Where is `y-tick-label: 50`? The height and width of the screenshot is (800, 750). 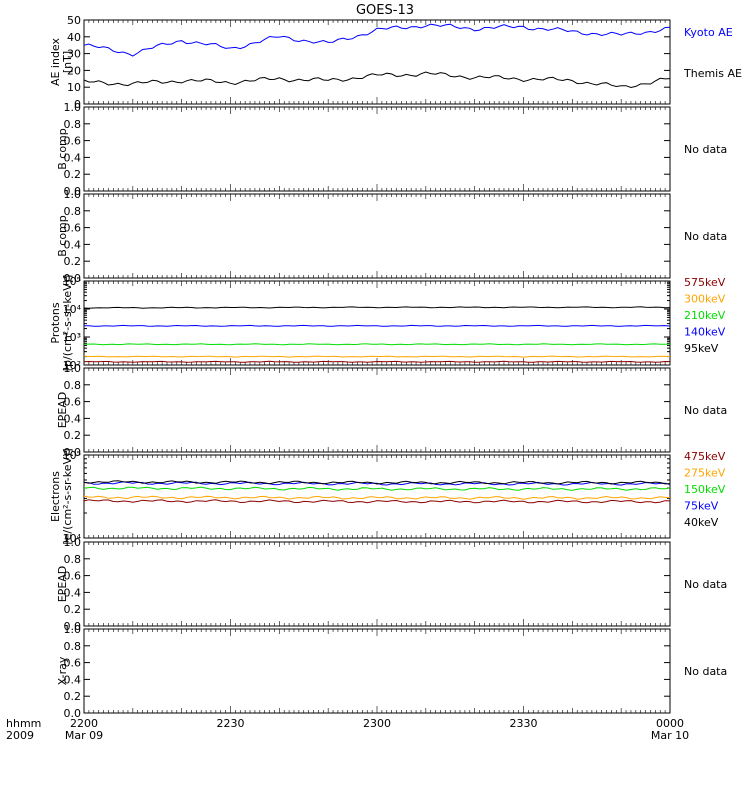 y-tick-label: 50 is located at coordinates (74, 20).